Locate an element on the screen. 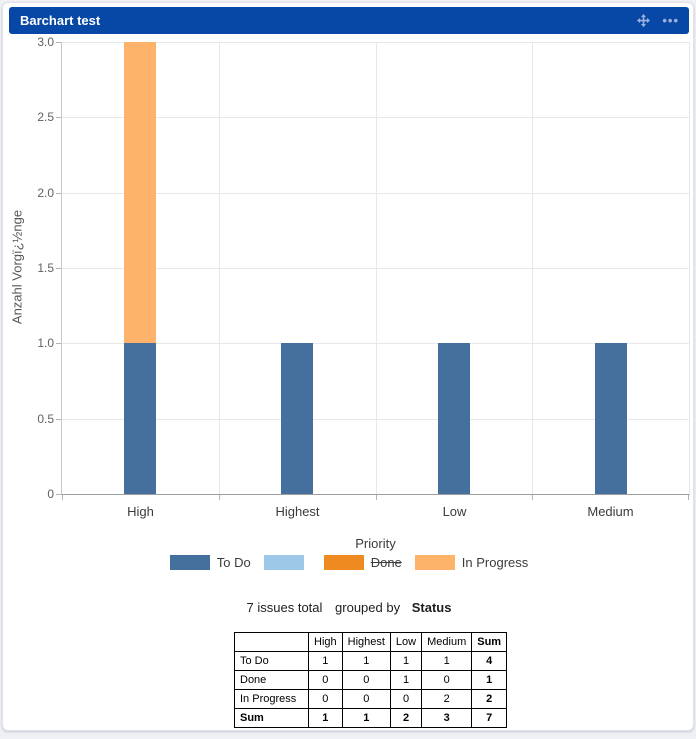  chart-legend: To Do Done In Progress is located at coordinates (349, 562).